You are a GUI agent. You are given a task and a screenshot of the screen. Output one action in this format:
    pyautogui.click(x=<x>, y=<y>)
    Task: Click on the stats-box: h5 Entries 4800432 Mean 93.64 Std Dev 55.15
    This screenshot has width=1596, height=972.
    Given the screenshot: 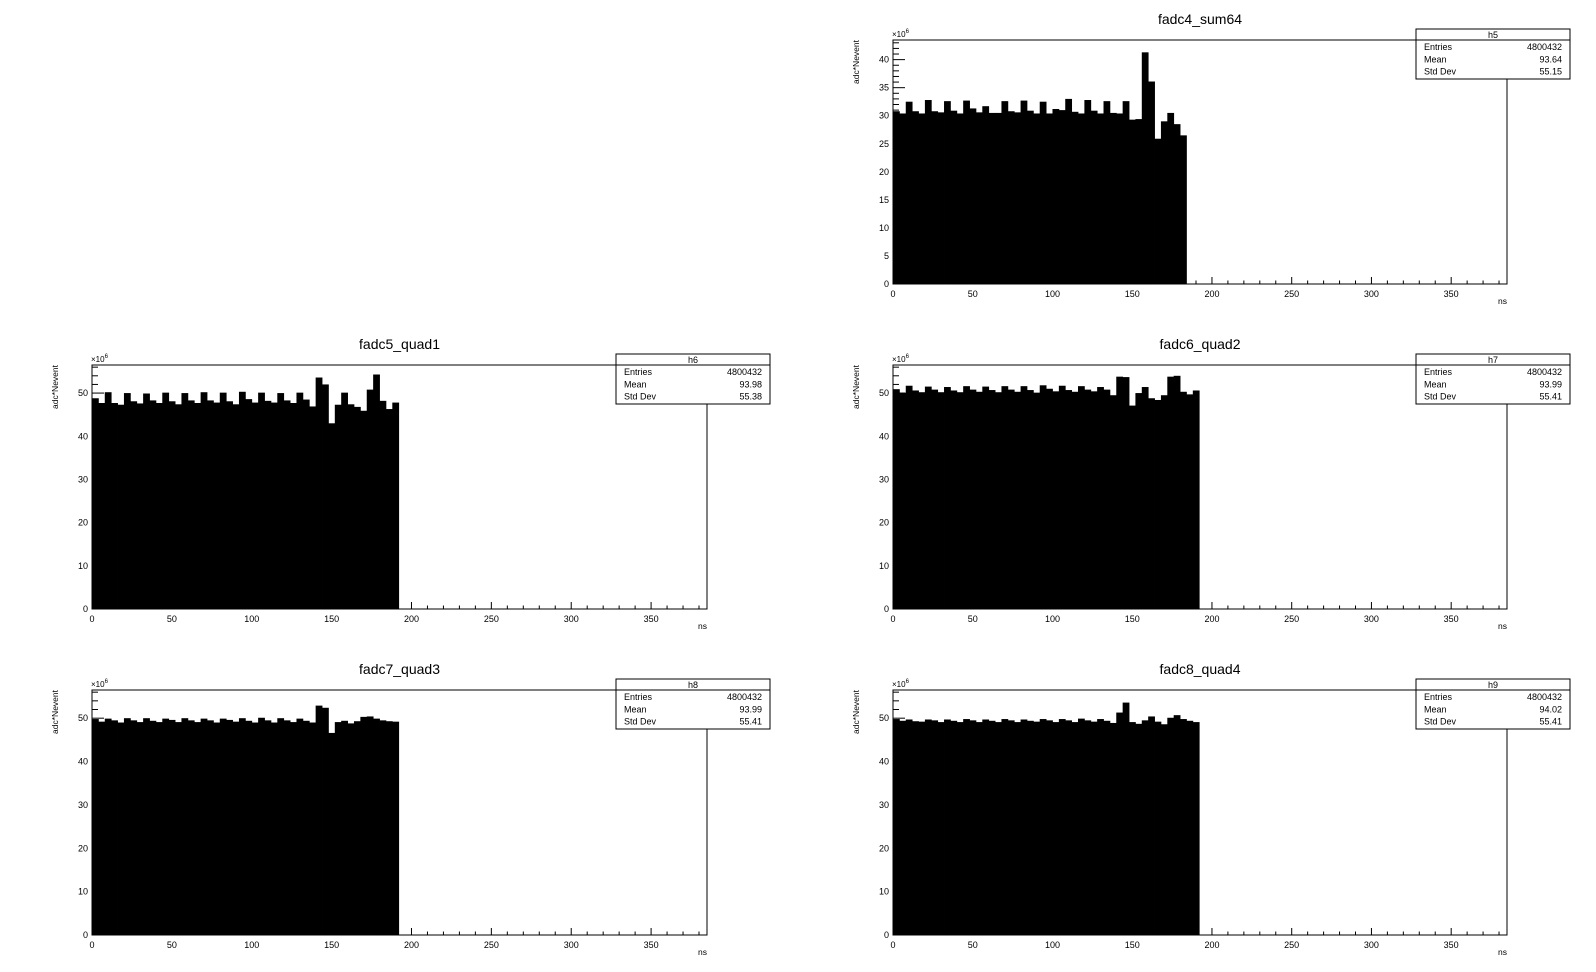 What is the action you would take?
    pyautogui.click(x=1493, y=54)
    